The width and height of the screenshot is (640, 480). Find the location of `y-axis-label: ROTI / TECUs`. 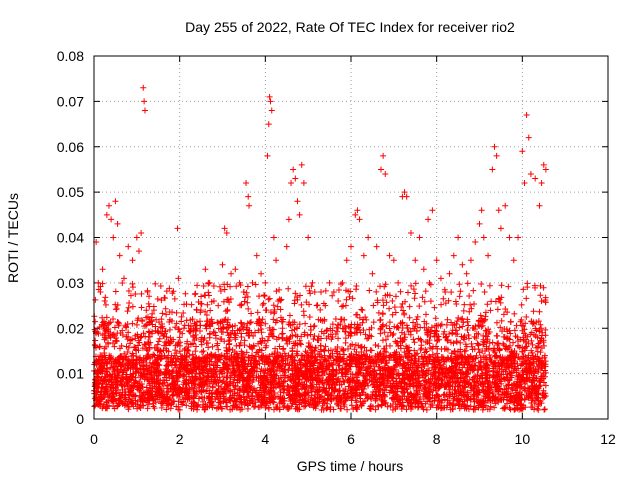

y-axis-label: ROTI / TECUs is located at coordinates (13, 238).